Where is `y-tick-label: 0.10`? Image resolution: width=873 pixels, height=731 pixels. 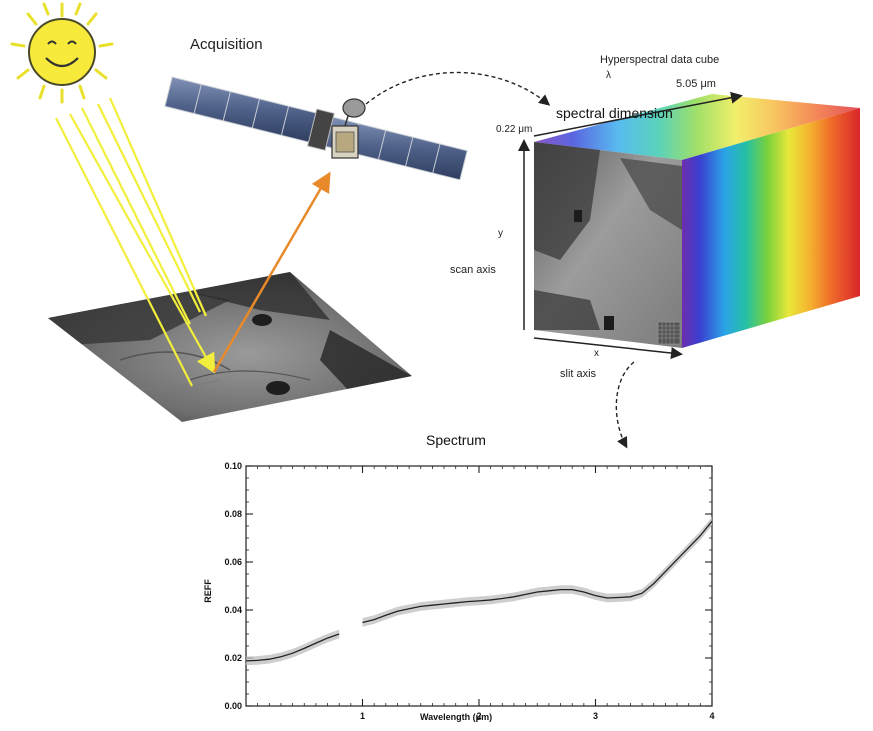 y-tick-label: 0.10 is located at coordinates (233, 466).